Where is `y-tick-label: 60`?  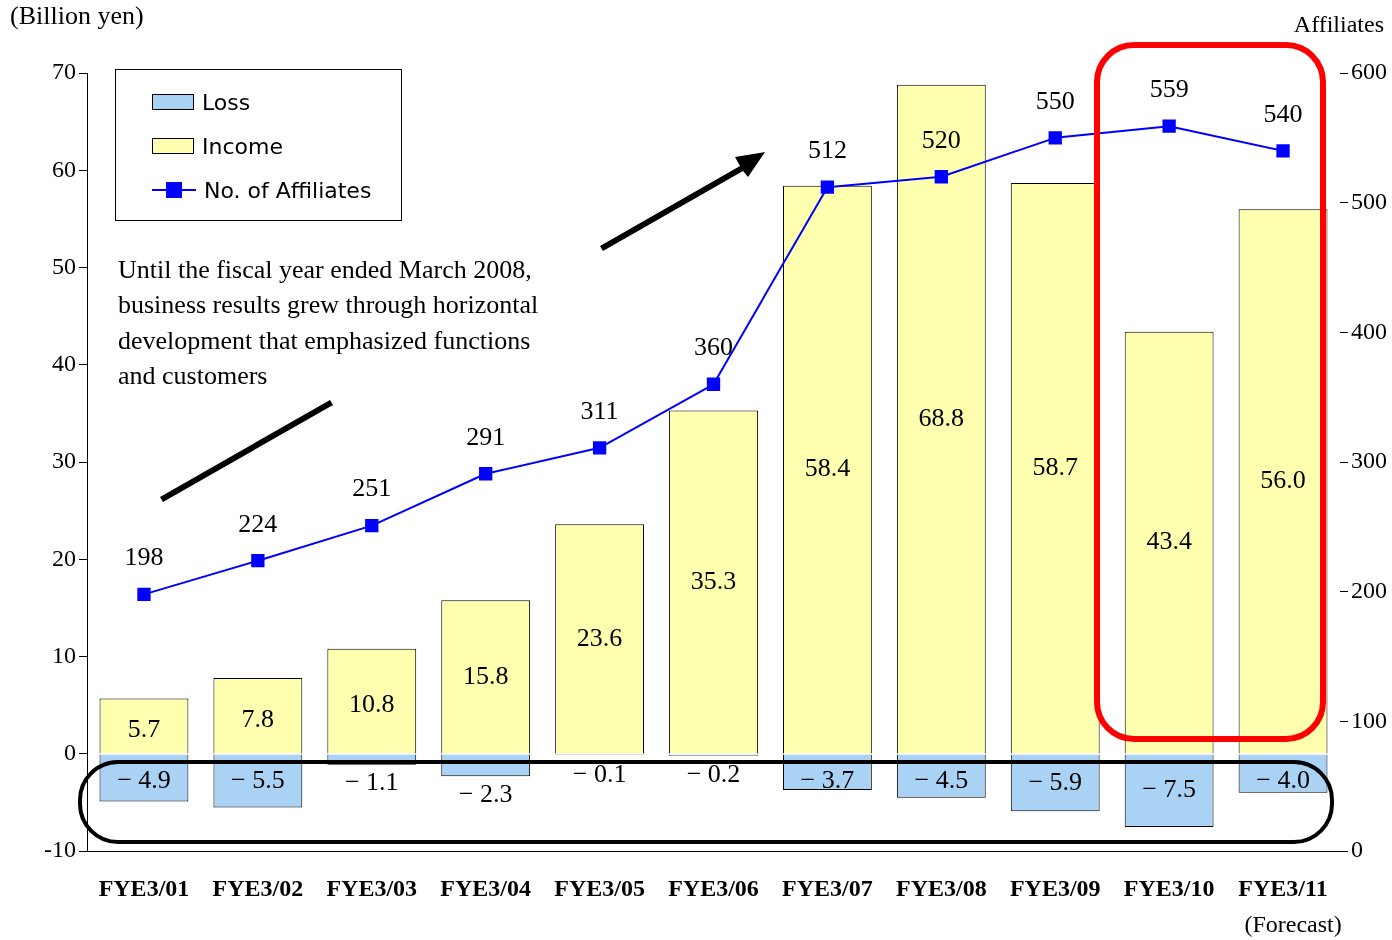 y-tick-label: 60 is located at coordinates (64, 168).